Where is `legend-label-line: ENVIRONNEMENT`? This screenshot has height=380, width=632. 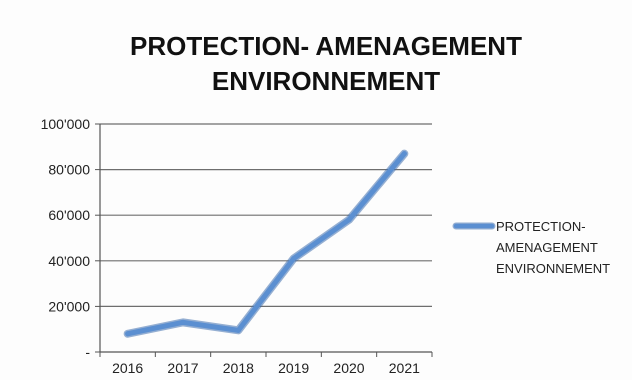
legend-label-line: ENVIRONNEMENT is located at coordinates (553, 268).